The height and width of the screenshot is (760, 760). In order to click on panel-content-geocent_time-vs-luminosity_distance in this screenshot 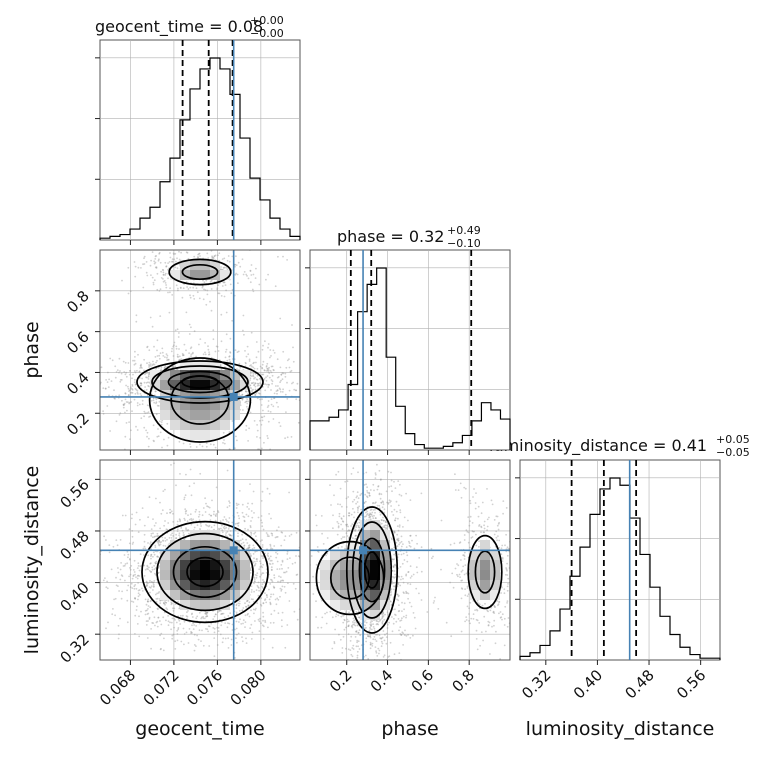, I will do `click(200, 560)`.